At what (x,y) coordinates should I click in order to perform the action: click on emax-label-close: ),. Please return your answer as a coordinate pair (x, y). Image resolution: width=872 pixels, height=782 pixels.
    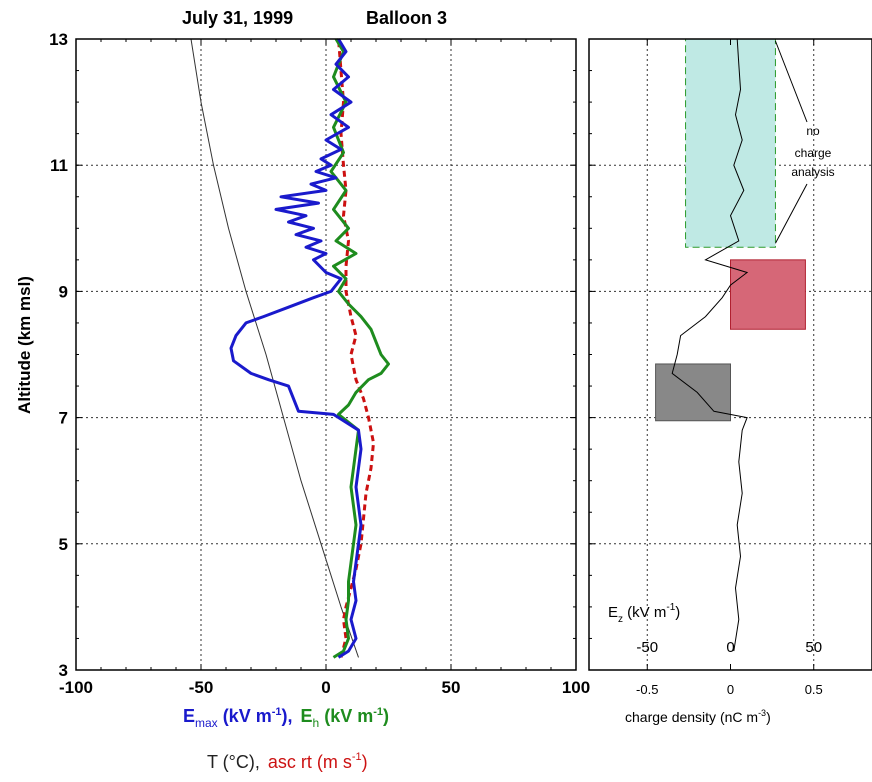
    Looking at the image, I should click on (287, 716).